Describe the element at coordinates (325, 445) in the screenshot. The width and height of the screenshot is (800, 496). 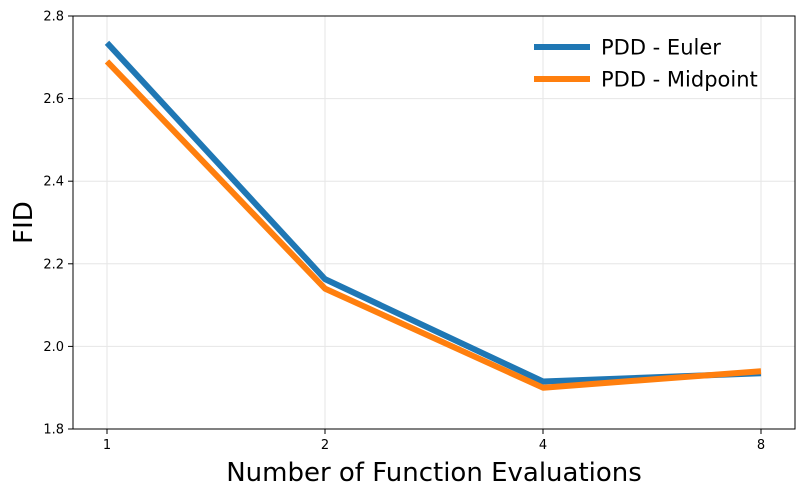
I see `x-tick-label: 2` at that location.